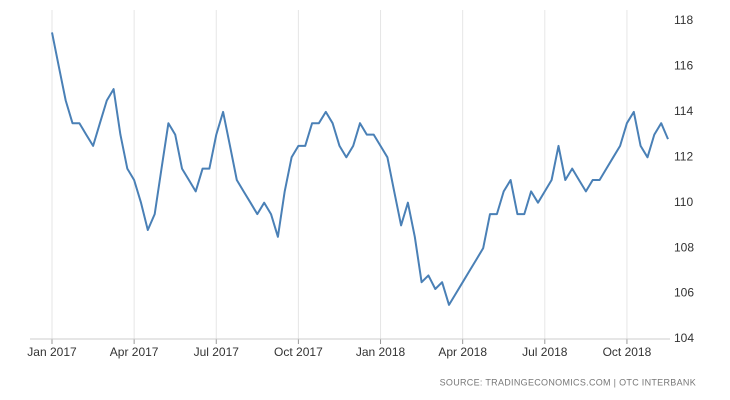 The image size is (730, 400). Describe the element at coordinates (684, 293) in the screenshot. I see `y-tick-label: 106` at that location.